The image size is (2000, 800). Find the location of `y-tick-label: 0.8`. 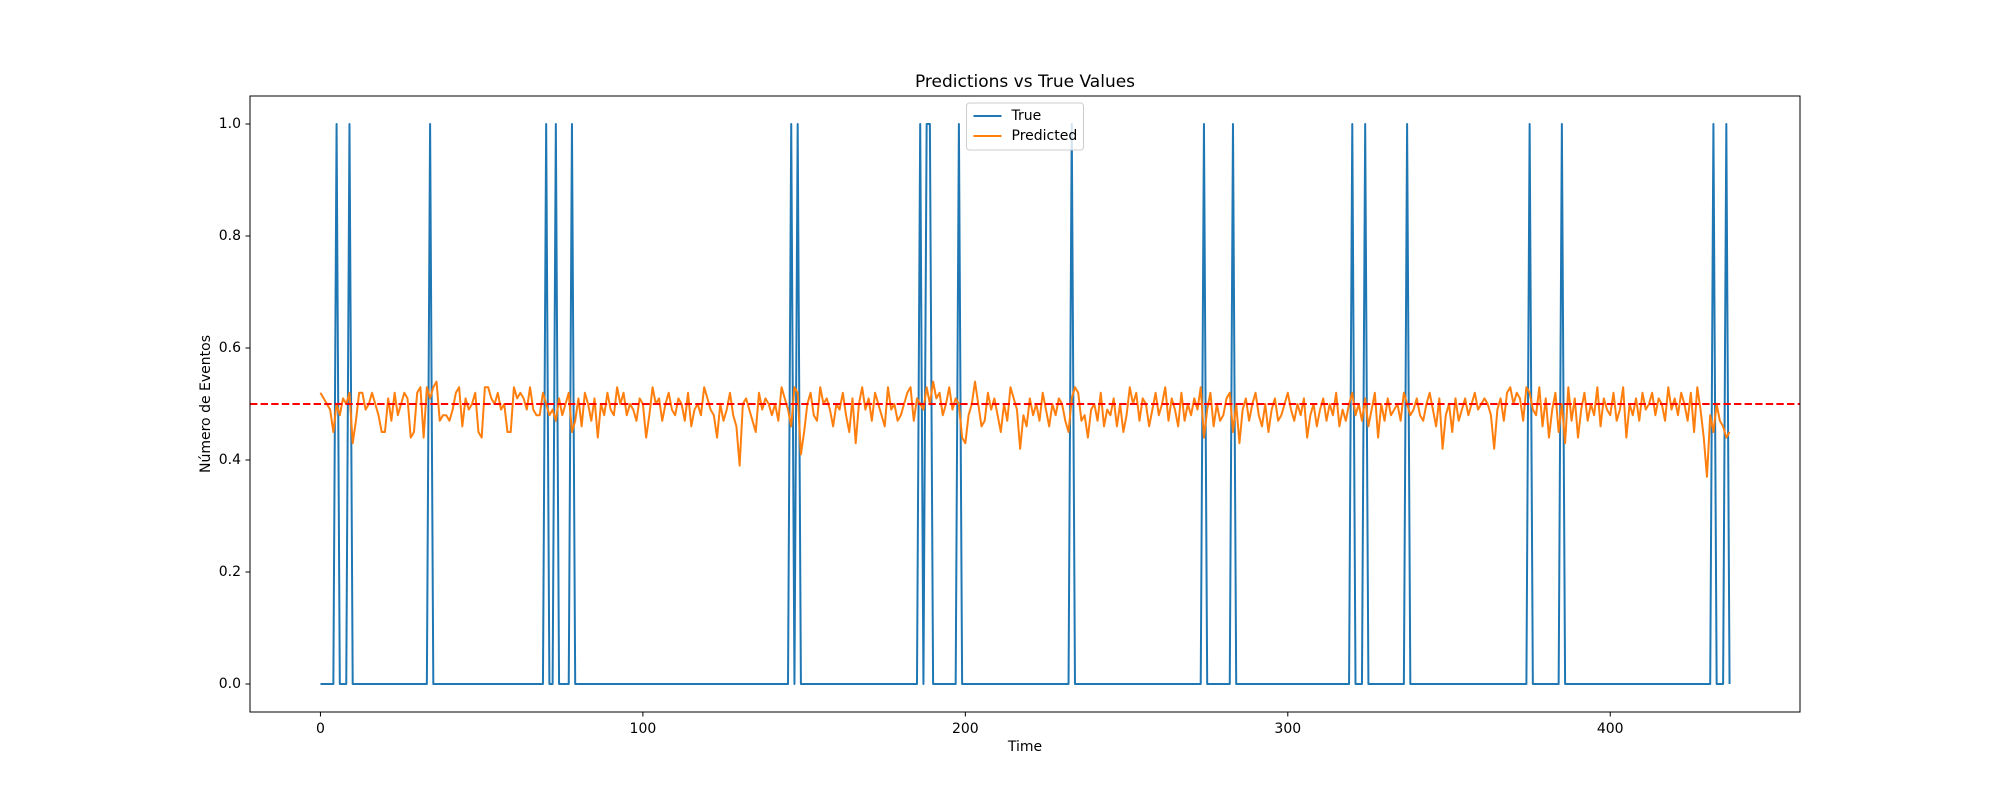

y-tick-label: 0.8 is located at coordinates (230, 236).